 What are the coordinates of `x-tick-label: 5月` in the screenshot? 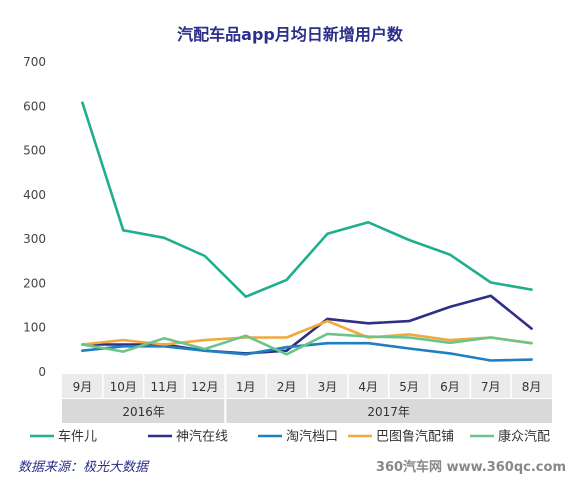 It's located at (409, 387).